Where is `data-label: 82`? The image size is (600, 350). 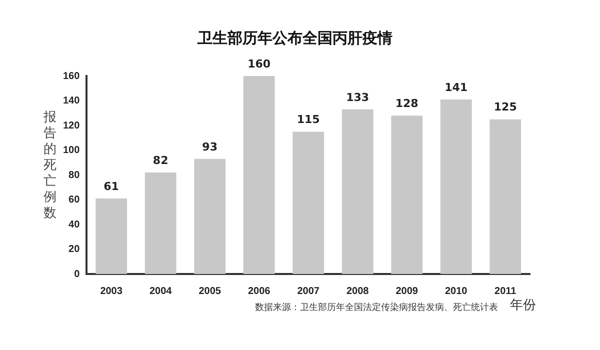
data-label: 82 is located at coordinates (160, 160).